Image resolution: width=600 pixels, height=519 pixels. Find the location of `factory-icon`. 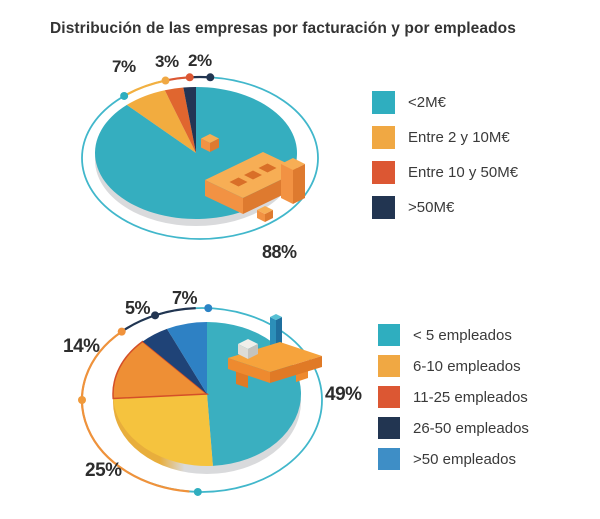

factory-icon is located at coordinates (275, 351).